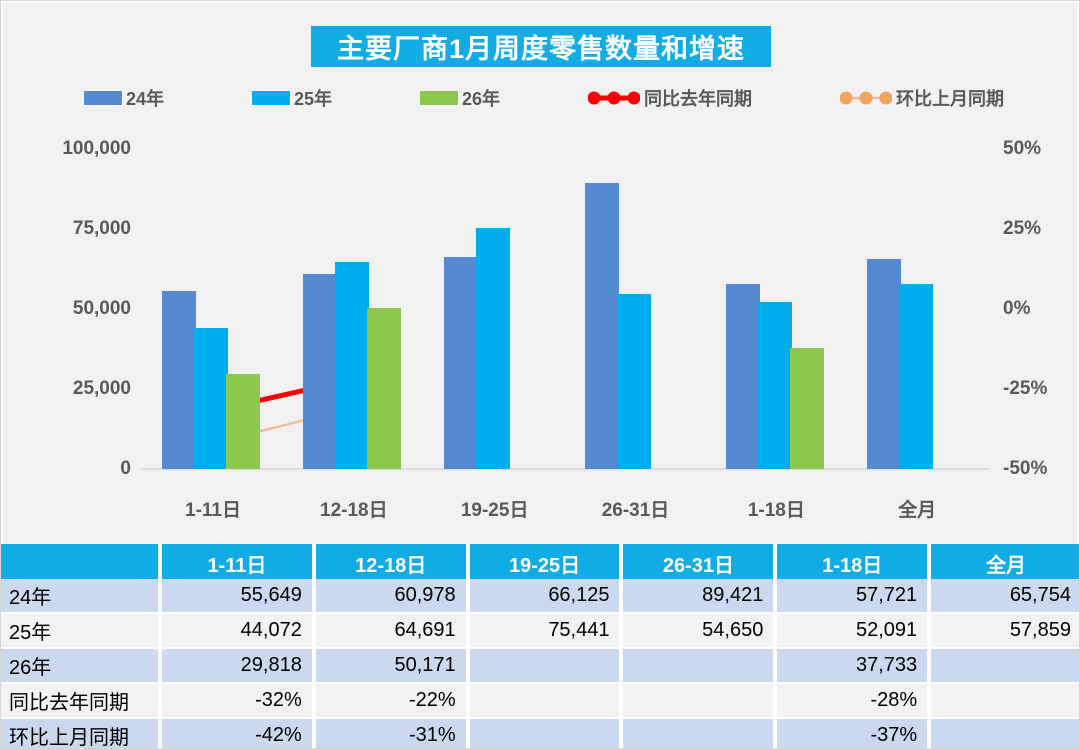 This screenshot has height=749, width=1080. I want to click on table-header-cell: 全月, so click(1005, 563).